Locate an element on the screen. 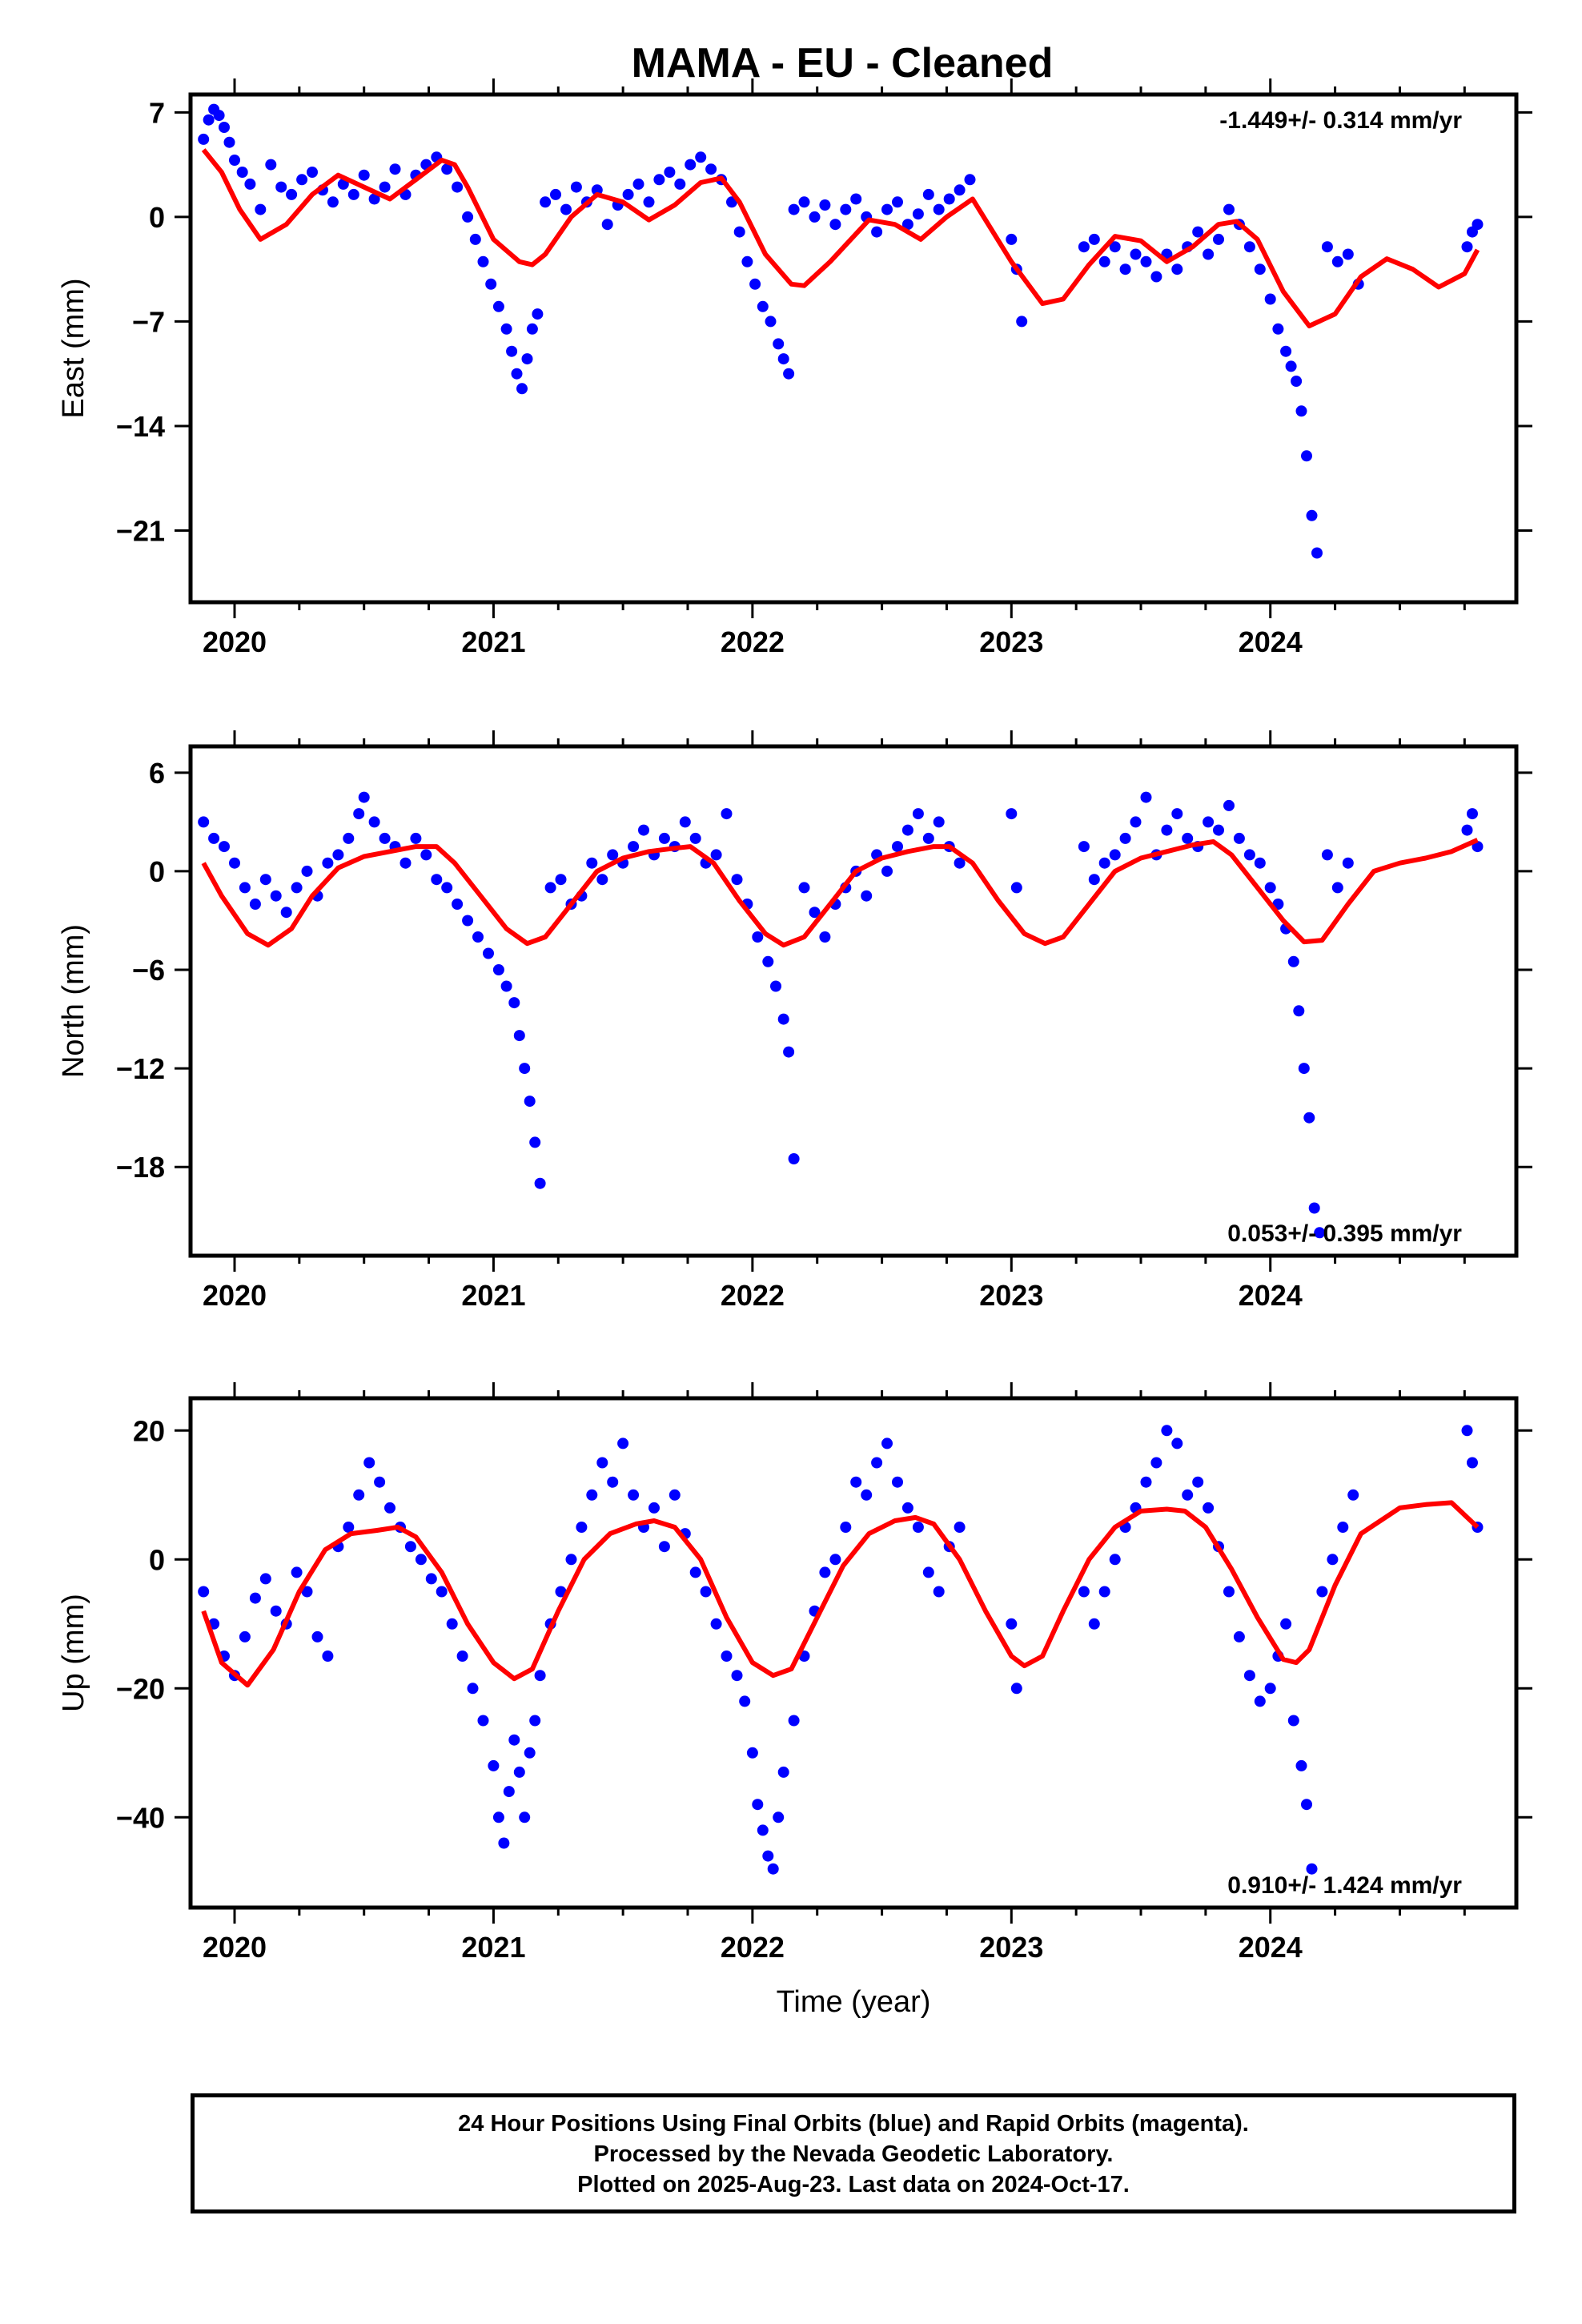 The width and height of the screenshot is (1582, 2324). x-tick-label: 2024 is located at coordinates (1271, 641).